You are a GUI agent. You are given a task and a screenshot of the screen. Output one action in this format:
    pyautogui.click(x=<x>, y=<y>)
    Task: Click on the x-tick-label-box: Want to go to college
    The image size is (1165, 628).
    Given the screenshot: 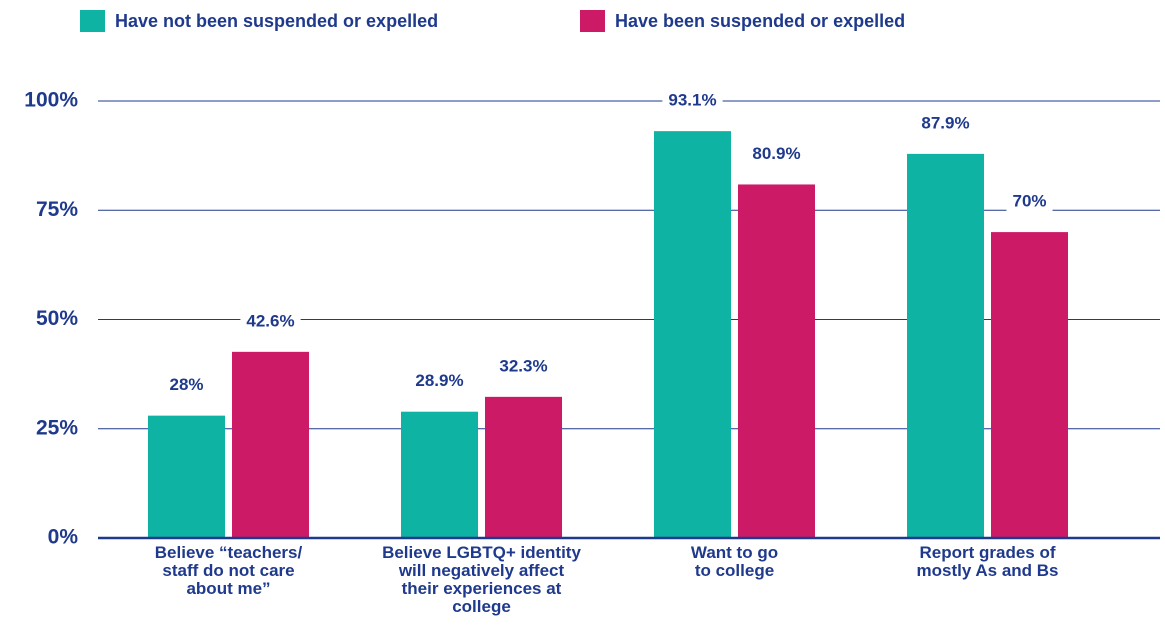 What is the action you would take?
    pyautogui.click(x=734, y=562)
    